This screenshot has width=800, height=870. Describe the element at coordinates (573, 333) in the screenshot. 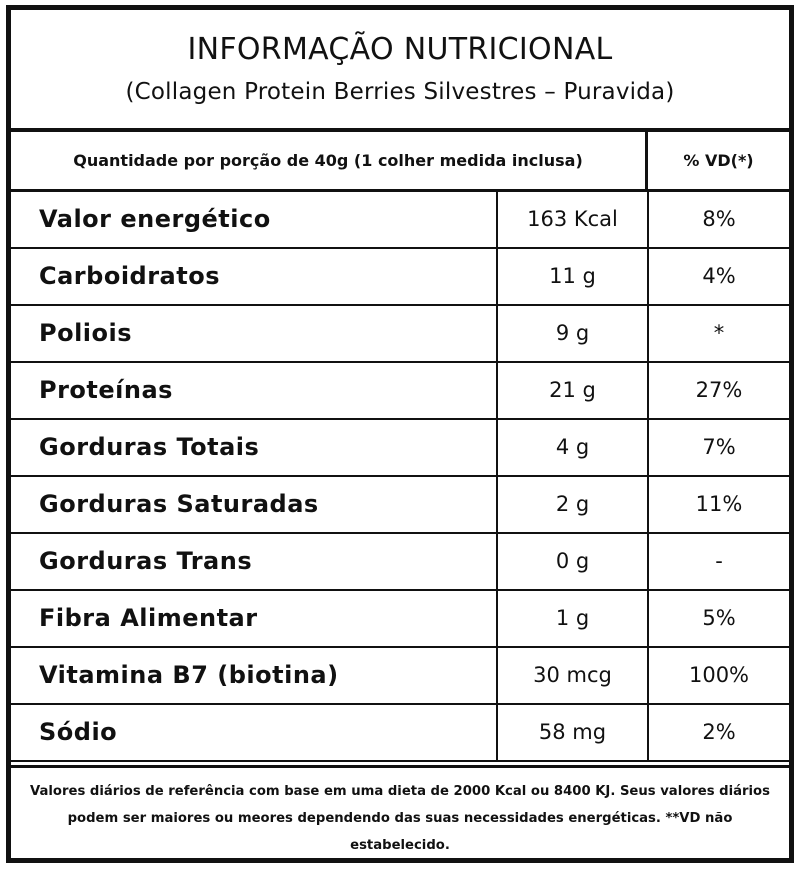

I see `nutrient-amount: 9 g` at that location.